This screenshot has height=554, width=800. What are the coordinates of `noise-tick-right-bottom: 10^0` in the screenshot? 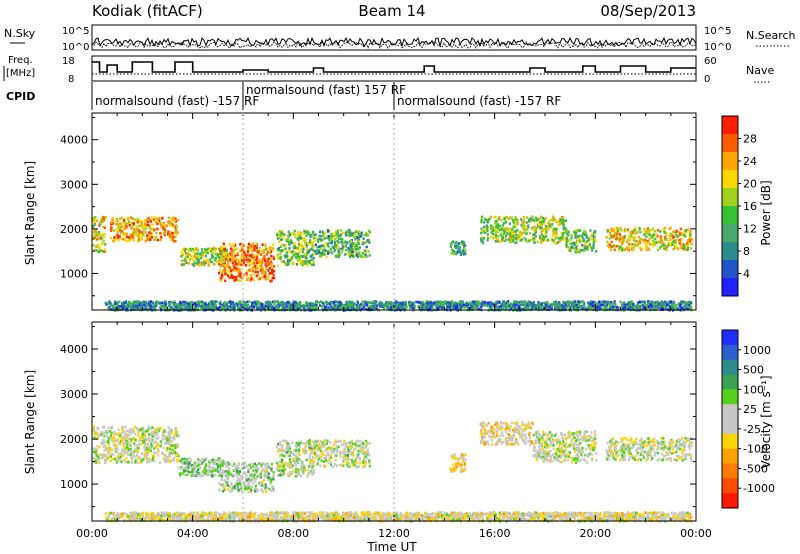 It's located at (717, 47).